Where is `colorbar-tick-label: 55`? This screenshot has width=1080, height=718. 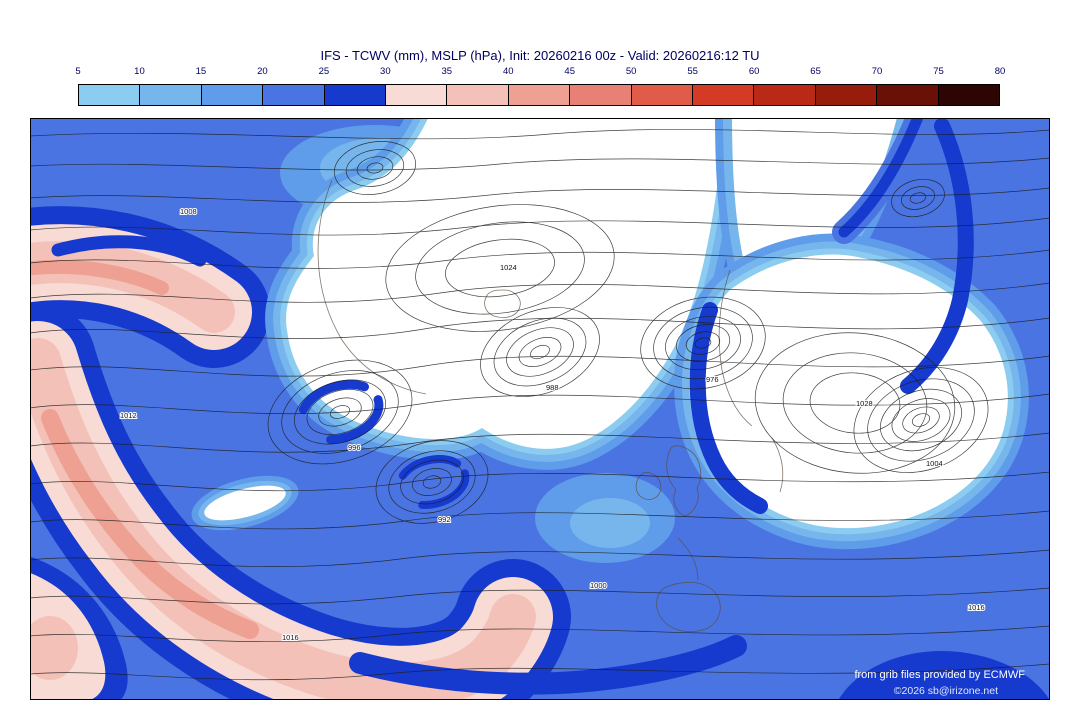 colorbar-tick-label: 55 is located at coordinates (692, 71).